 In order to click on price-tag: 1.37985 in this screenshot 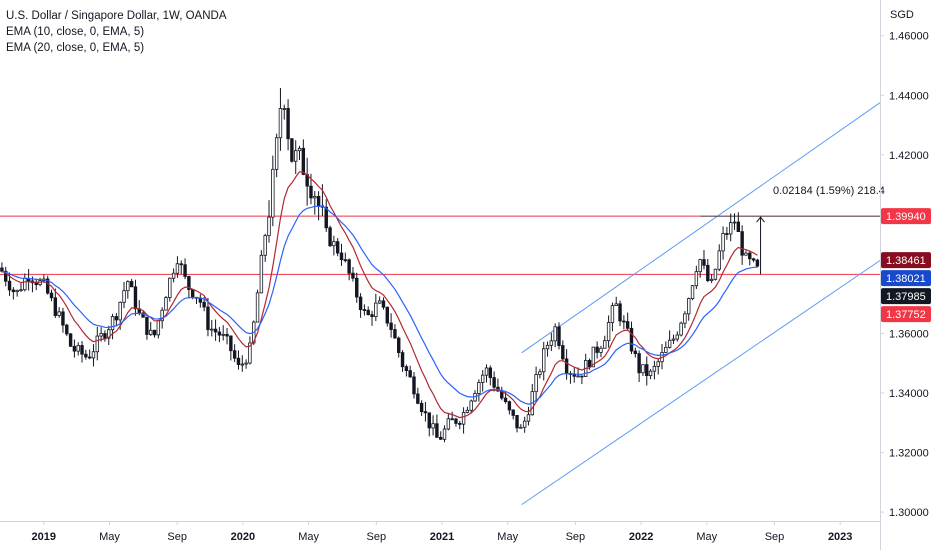, I will do `click(906, 296)`.